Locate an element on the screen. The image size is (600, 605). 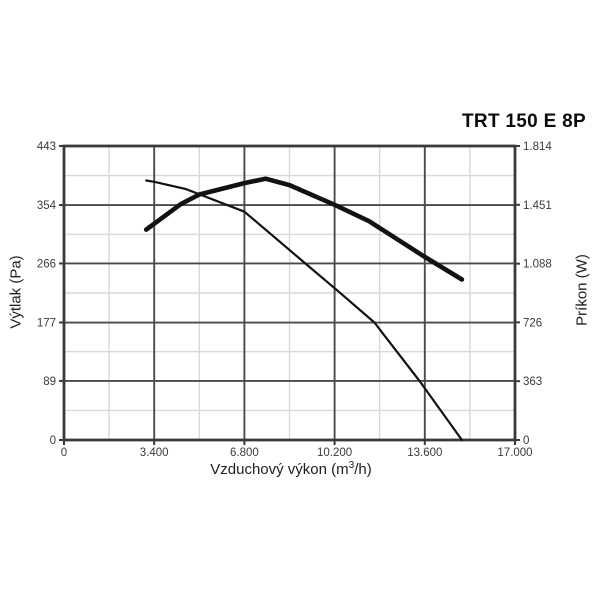
x-tick-label: 17.000 is located at coordinates (514, 453).